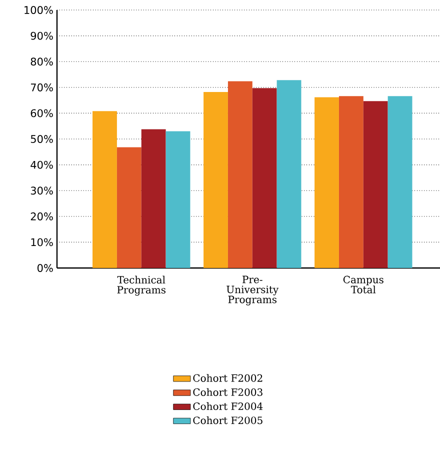 The image size is (440, 456). Describe the element at coordinates (41, 216) in the screenshot. I see `y-tick-label: 20%` at that location.